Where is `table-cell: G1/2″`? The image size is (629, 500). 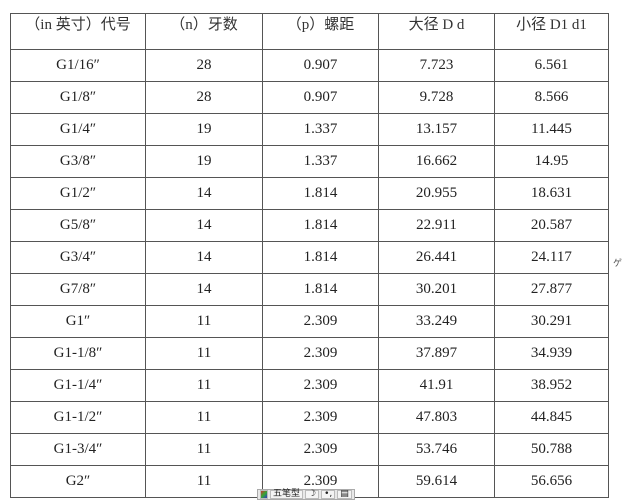
table-cell: G1/2″ is located at coordinates (78, 193).